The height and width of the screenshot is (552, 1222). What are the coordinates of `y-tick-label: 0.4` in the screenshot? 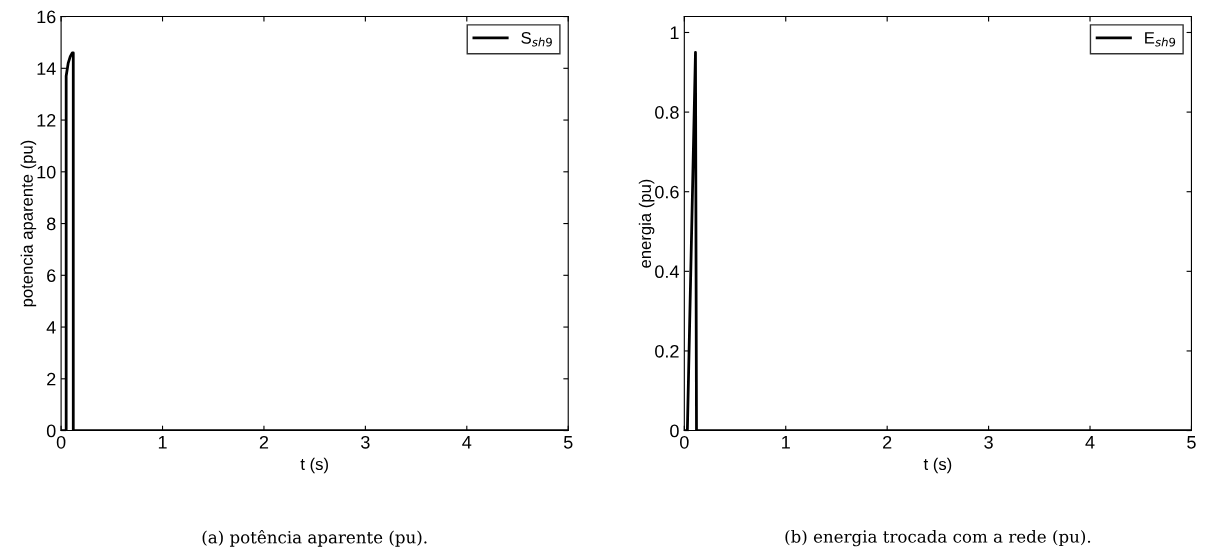 It's located at (667, 272).